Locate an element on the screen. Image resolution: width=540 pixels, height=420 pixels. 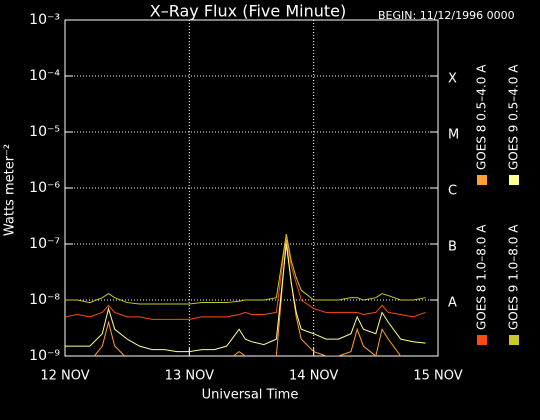
flare-class-label: C is located at coordinates (452, 191).